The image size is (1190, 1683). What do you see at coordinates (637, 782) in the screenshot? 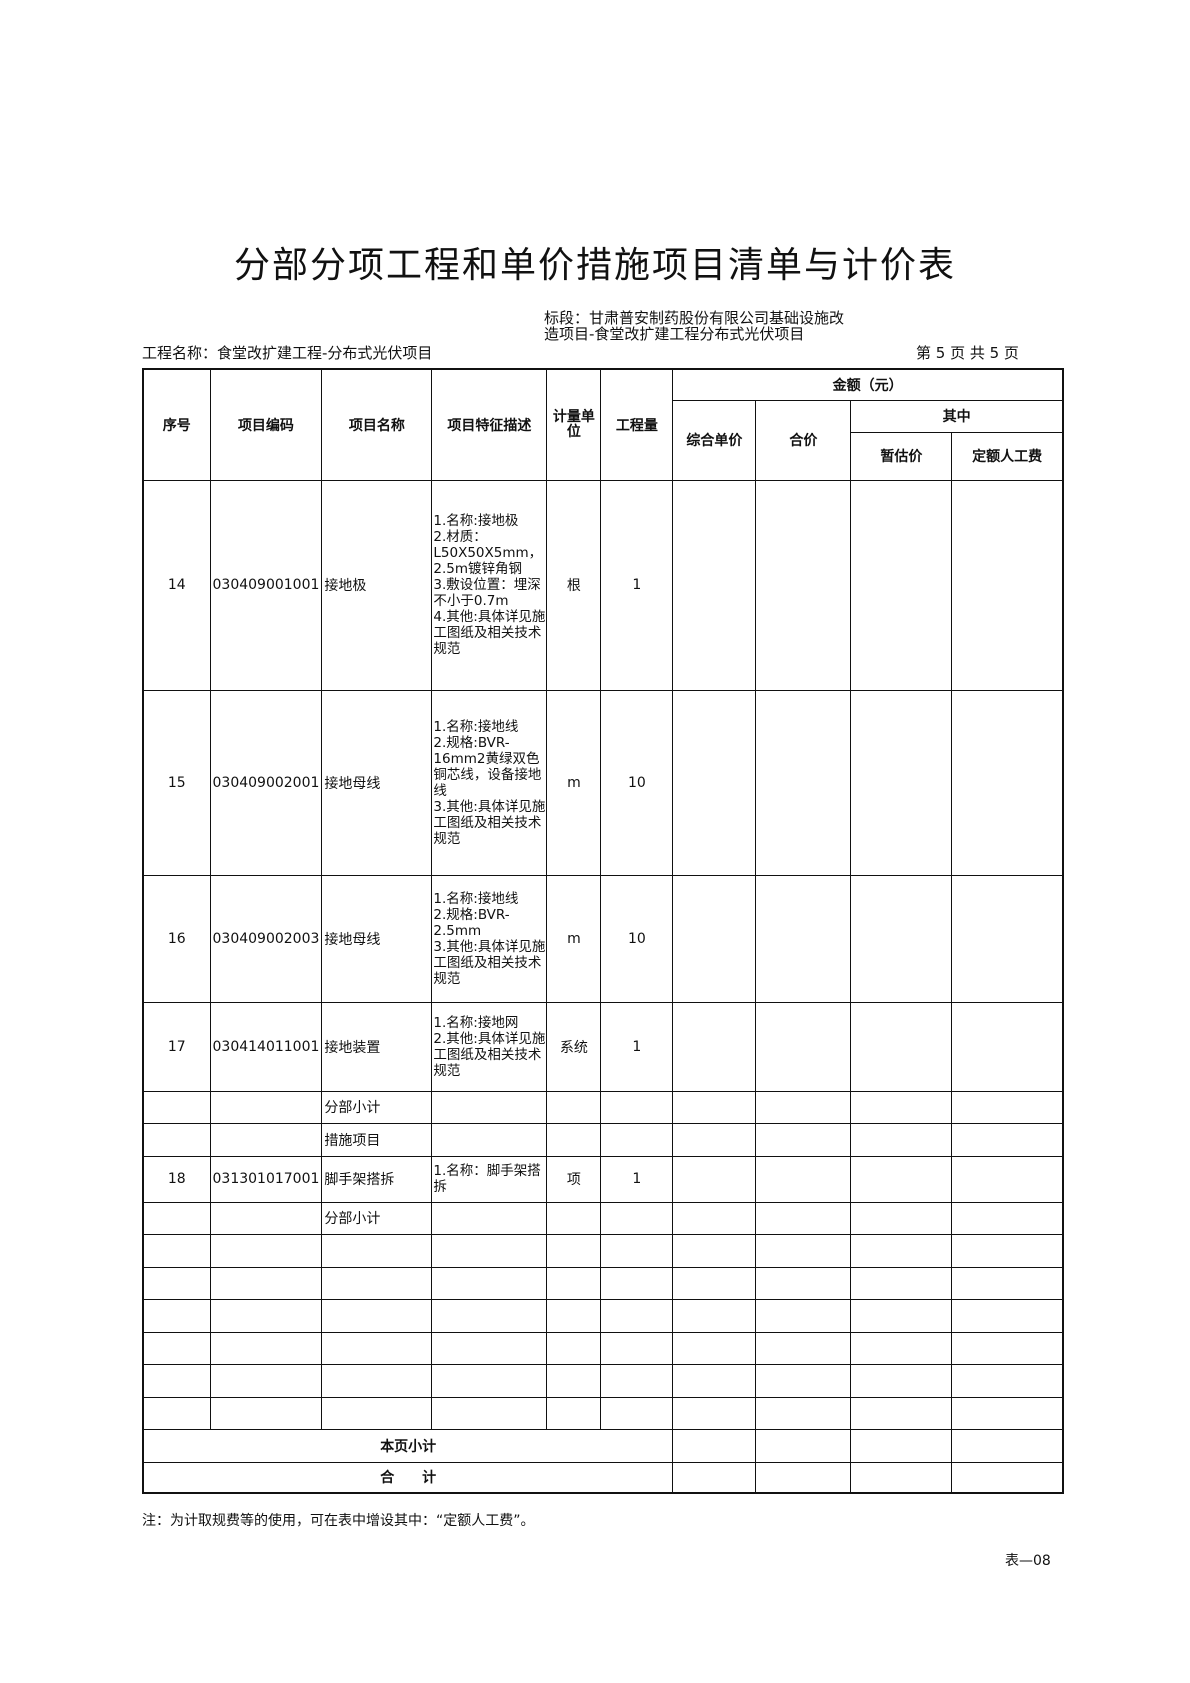
I see `cell-qty: 10` at bounding box center [637, 782].